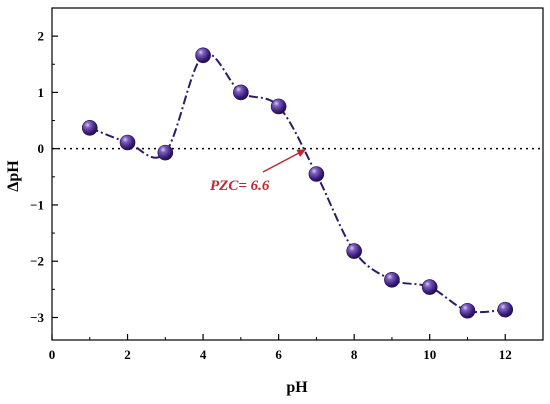  Describe the element at coordinates (13, 176) in the screenshot. I see `y-axis-title: ΔpH` at that location.